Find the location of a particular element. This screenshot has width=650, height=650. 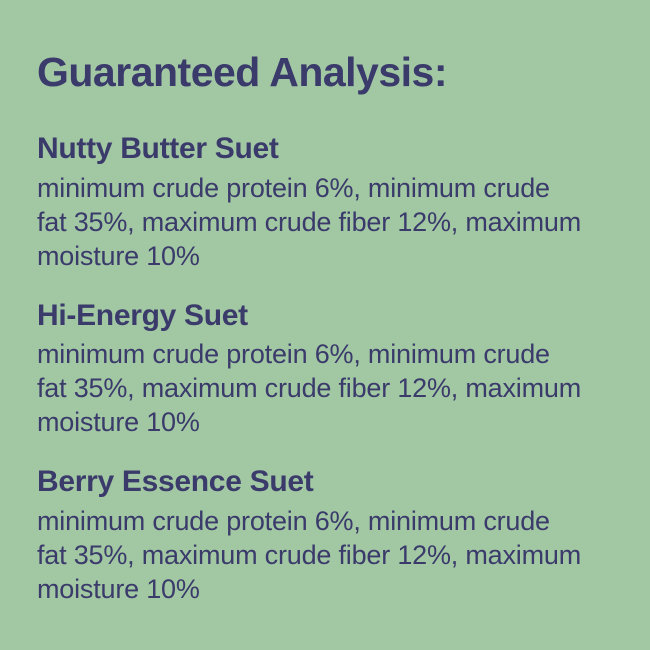

product-name: Berry Essence Suet is located at coordinates (175, 481).